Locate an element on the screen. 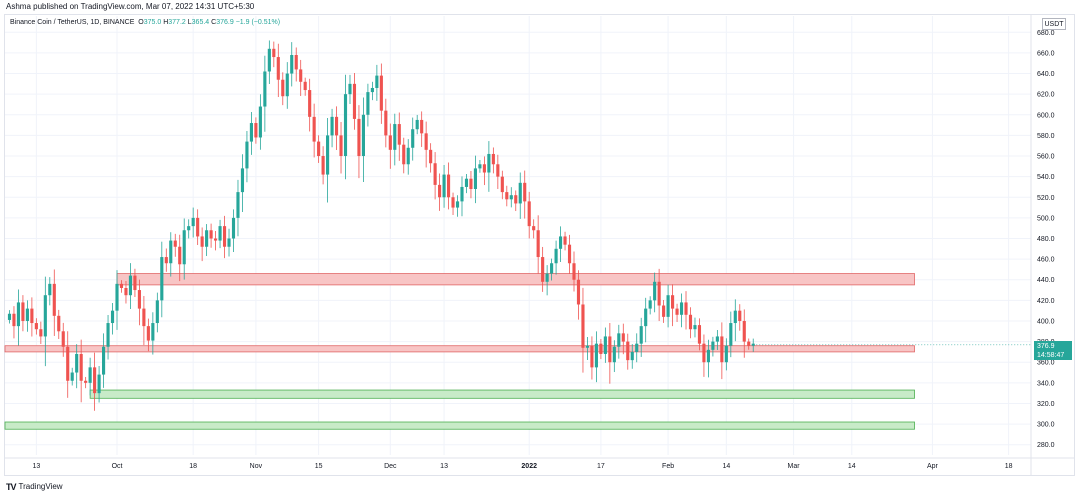 The image size is (1079, 496). currency-label: USDT is located at coordinates (1054, 24).